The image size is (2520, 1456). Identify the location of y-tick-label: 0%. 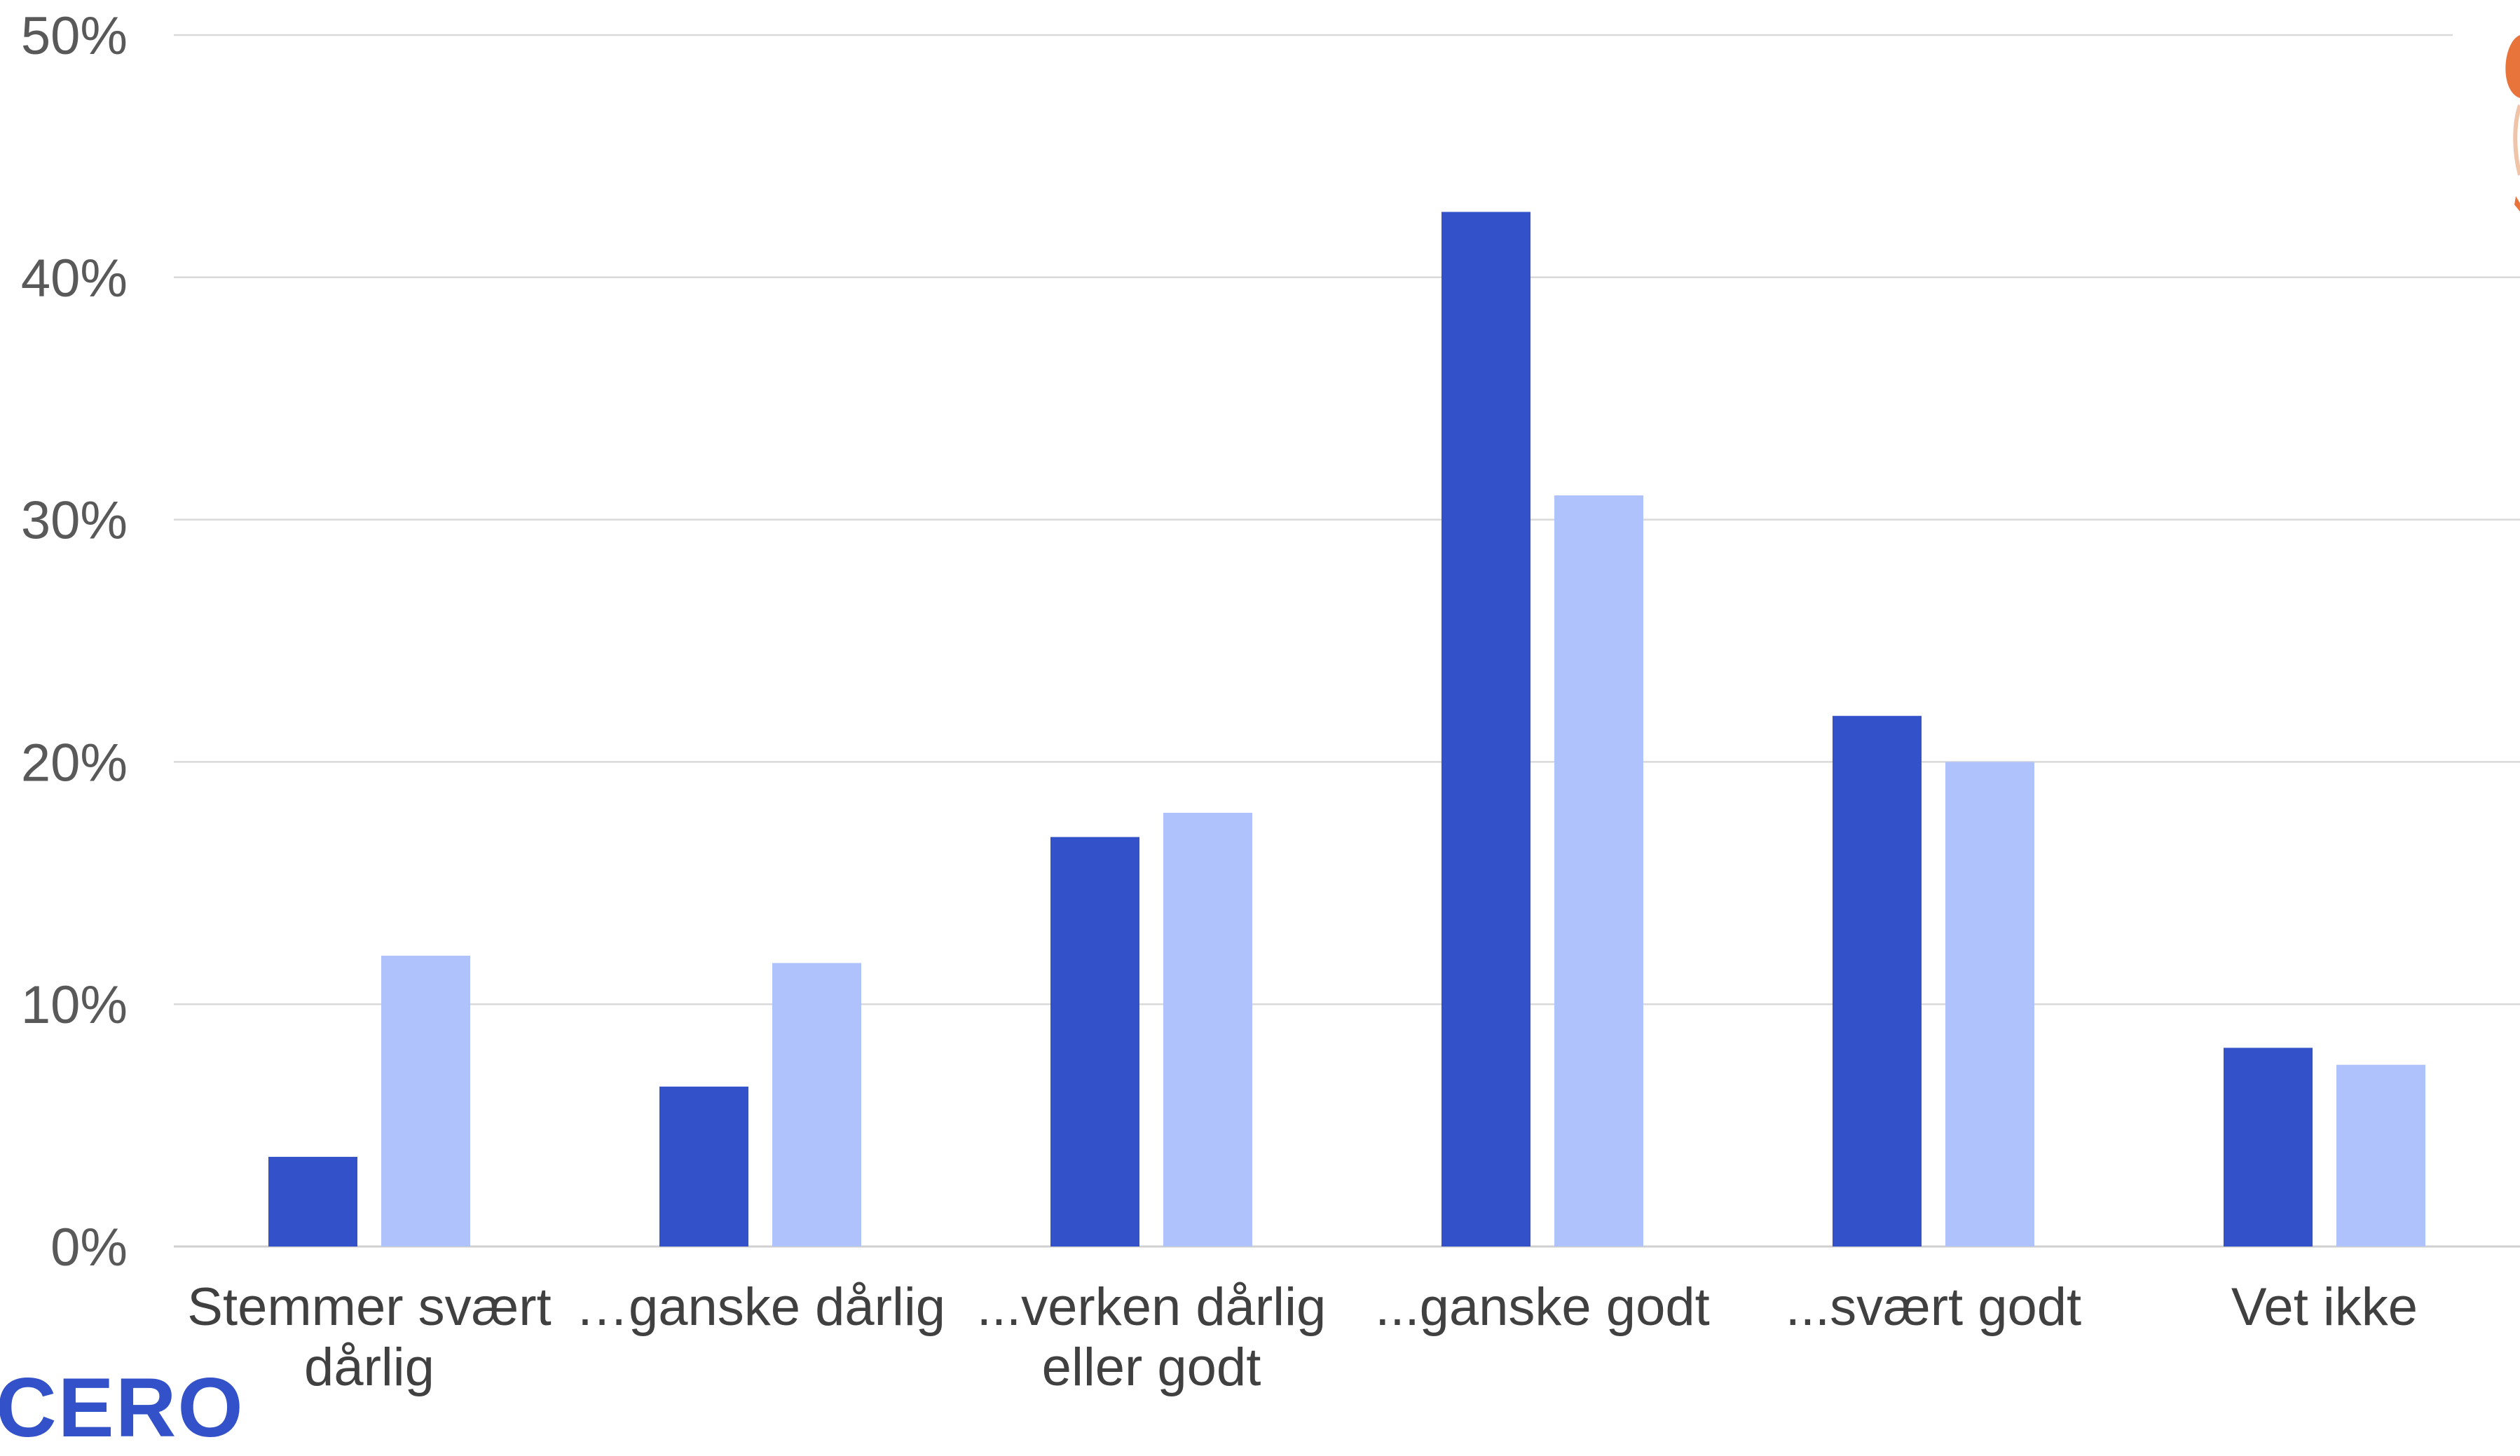
(89, 1247).